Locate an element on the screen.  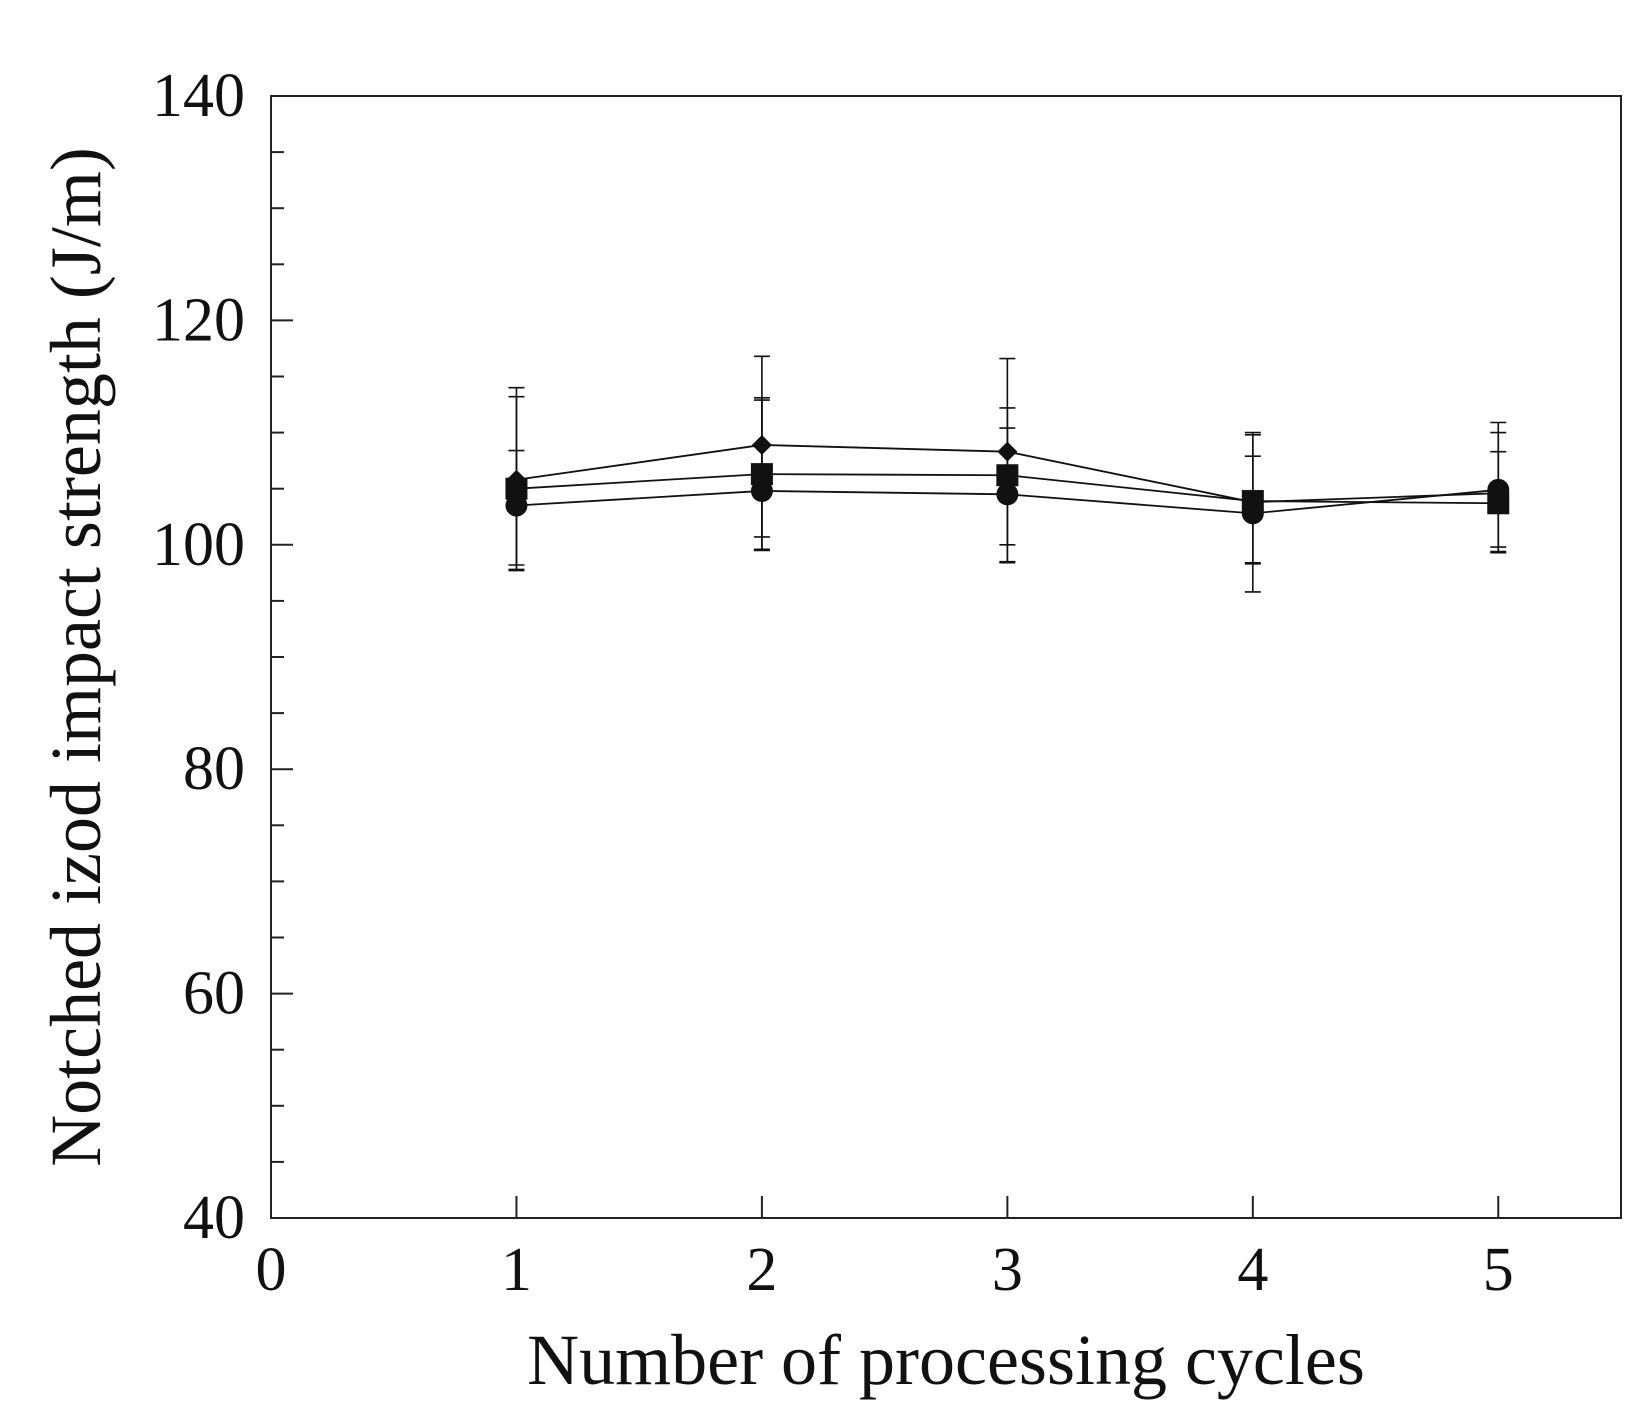
x-axis-title: Number of processing cycles is located at coordinates (946, 1360).